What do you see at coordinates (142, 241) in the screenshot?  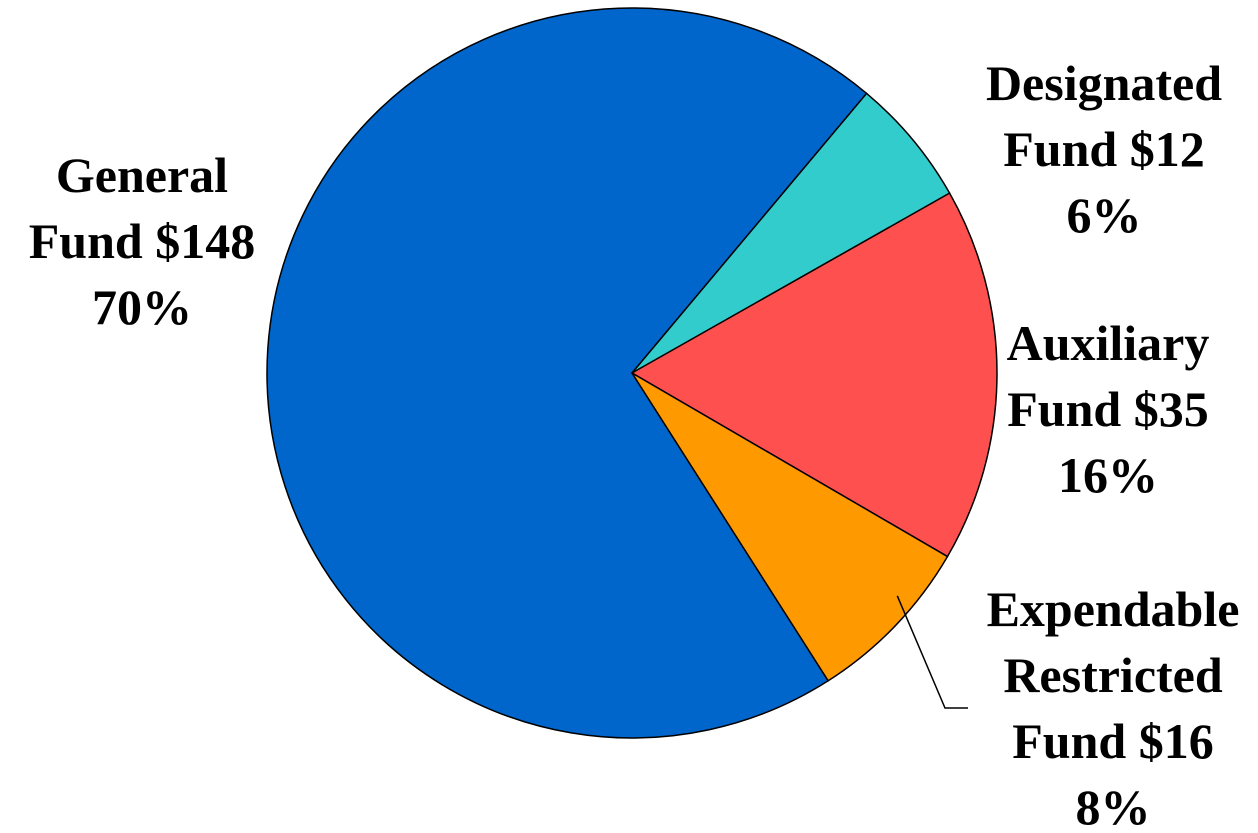 I see `slice-label-general-fund: General Fund $148 70%` at bounding box center [142, 241].